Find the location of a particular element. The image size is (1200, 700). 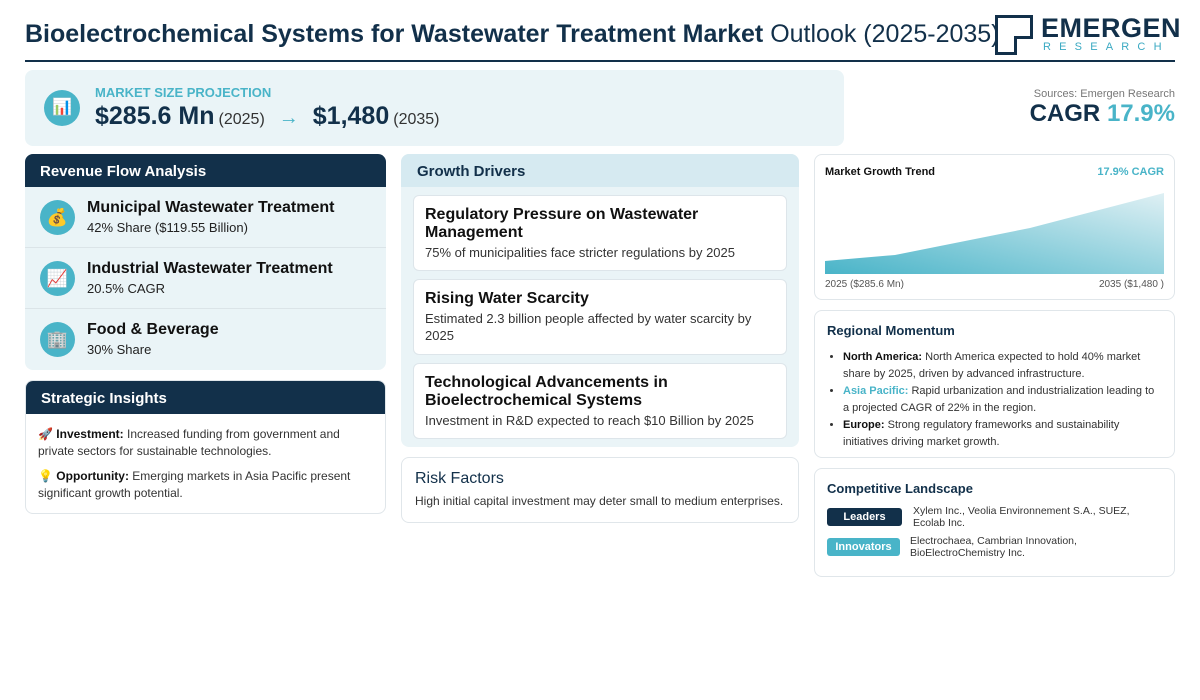

revenue-item-title: Municipal Wastewater Treatment is located at coordinates (211, 207).